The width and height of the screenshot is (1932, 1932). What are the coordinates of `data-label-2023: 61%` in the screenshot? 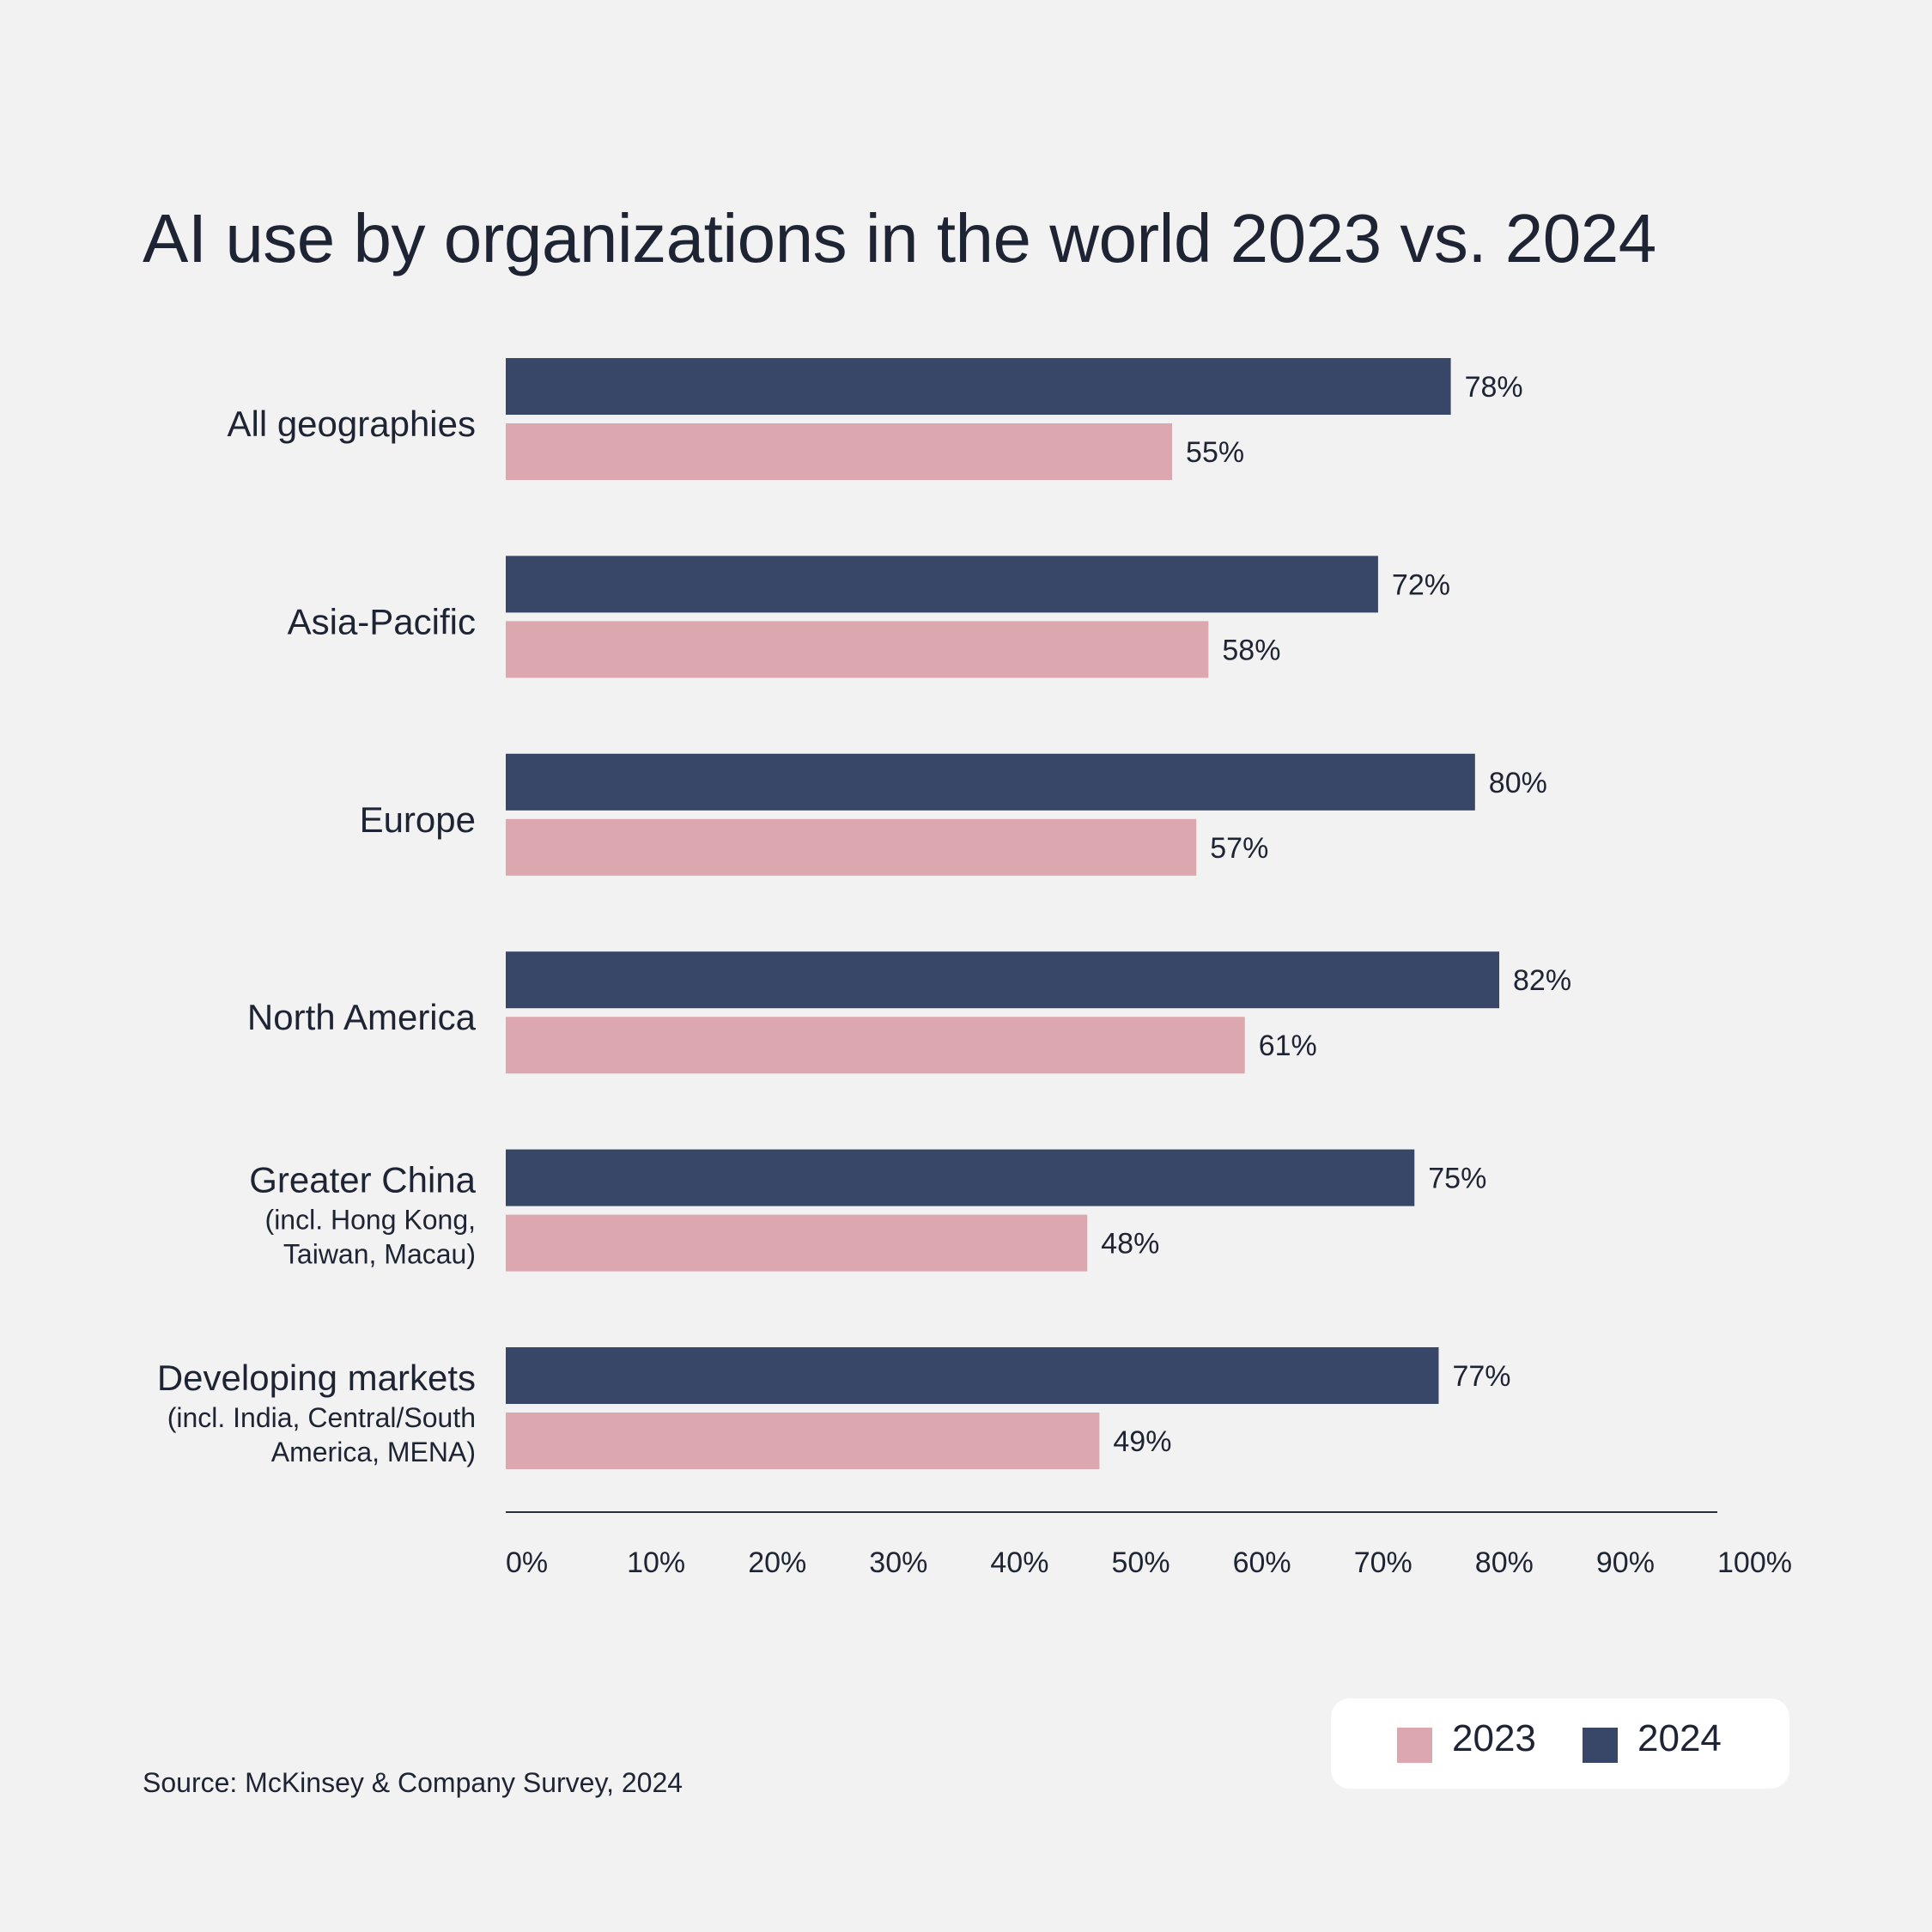 It's located at (1288, 1046).